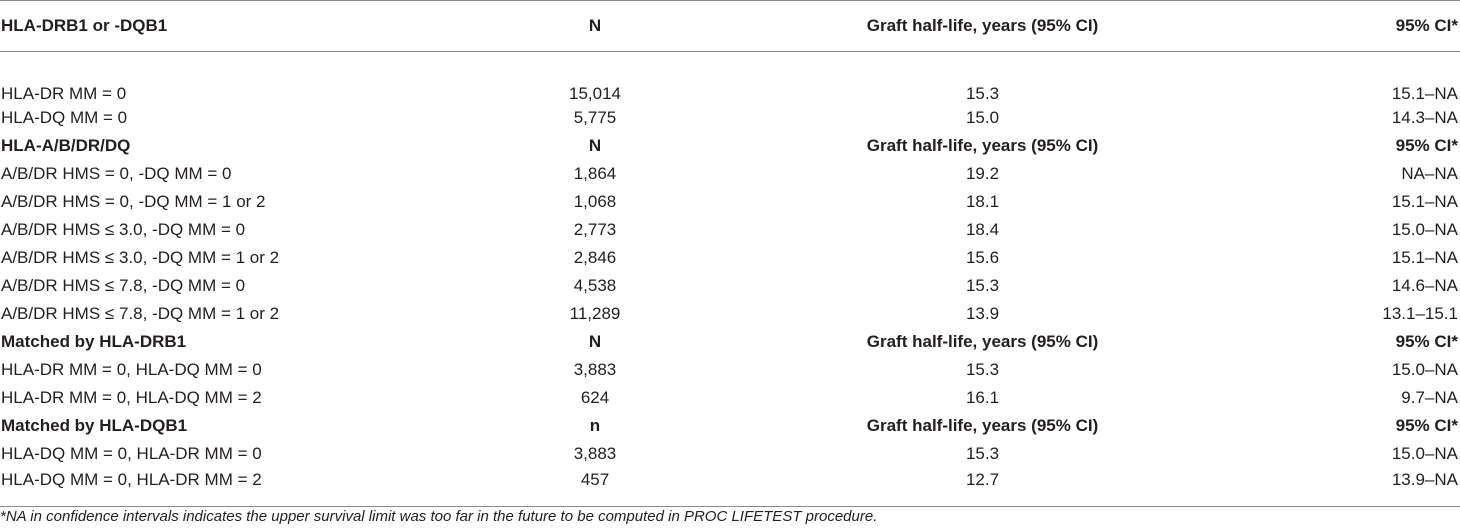 The height and width of the screenshot is (532, 1460). Describe the element at coordinates (123, 285) in the screenshot. I see `row-label: A/B/DR HMS ≤ 7.8, -DQ MM = 0` at that location.